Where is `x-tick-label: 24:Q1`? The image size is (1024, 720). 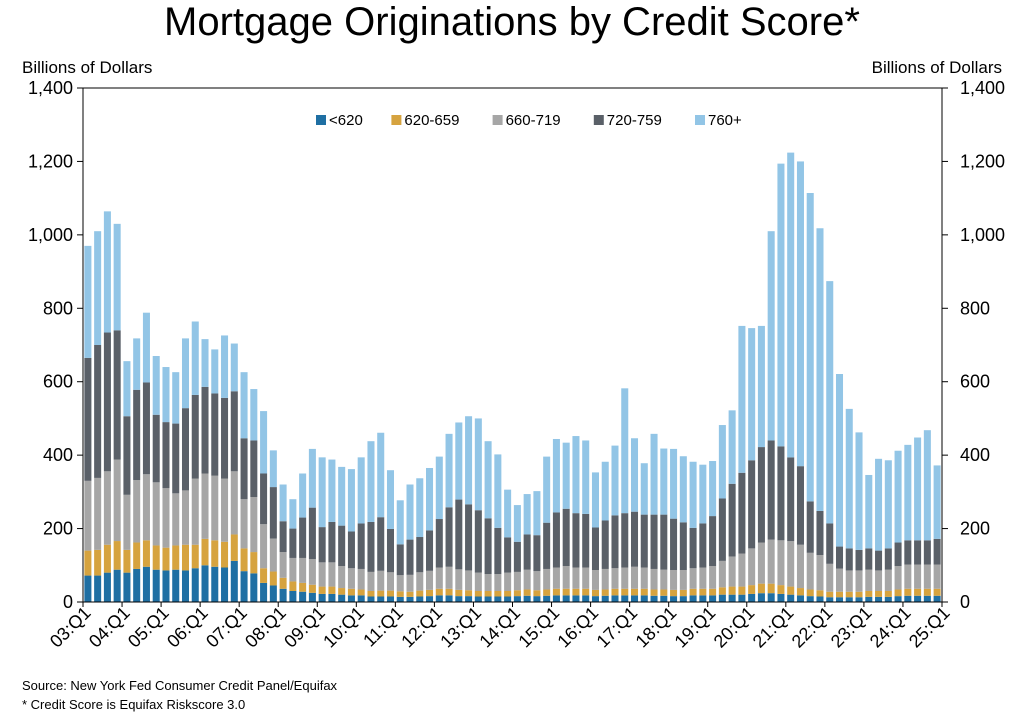
x-tick-label: 24:Q1 is located at coordinates (890, 627).